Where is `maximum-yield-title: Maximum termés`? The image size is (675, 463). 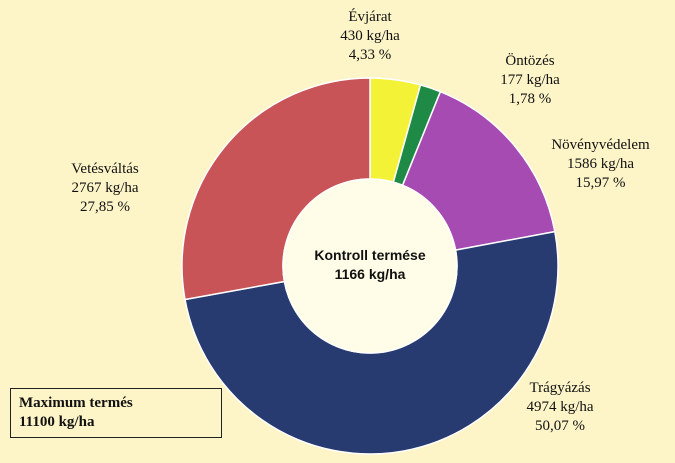
maximum-yield-title: Maximum termés is located at coordinates (76, 403).